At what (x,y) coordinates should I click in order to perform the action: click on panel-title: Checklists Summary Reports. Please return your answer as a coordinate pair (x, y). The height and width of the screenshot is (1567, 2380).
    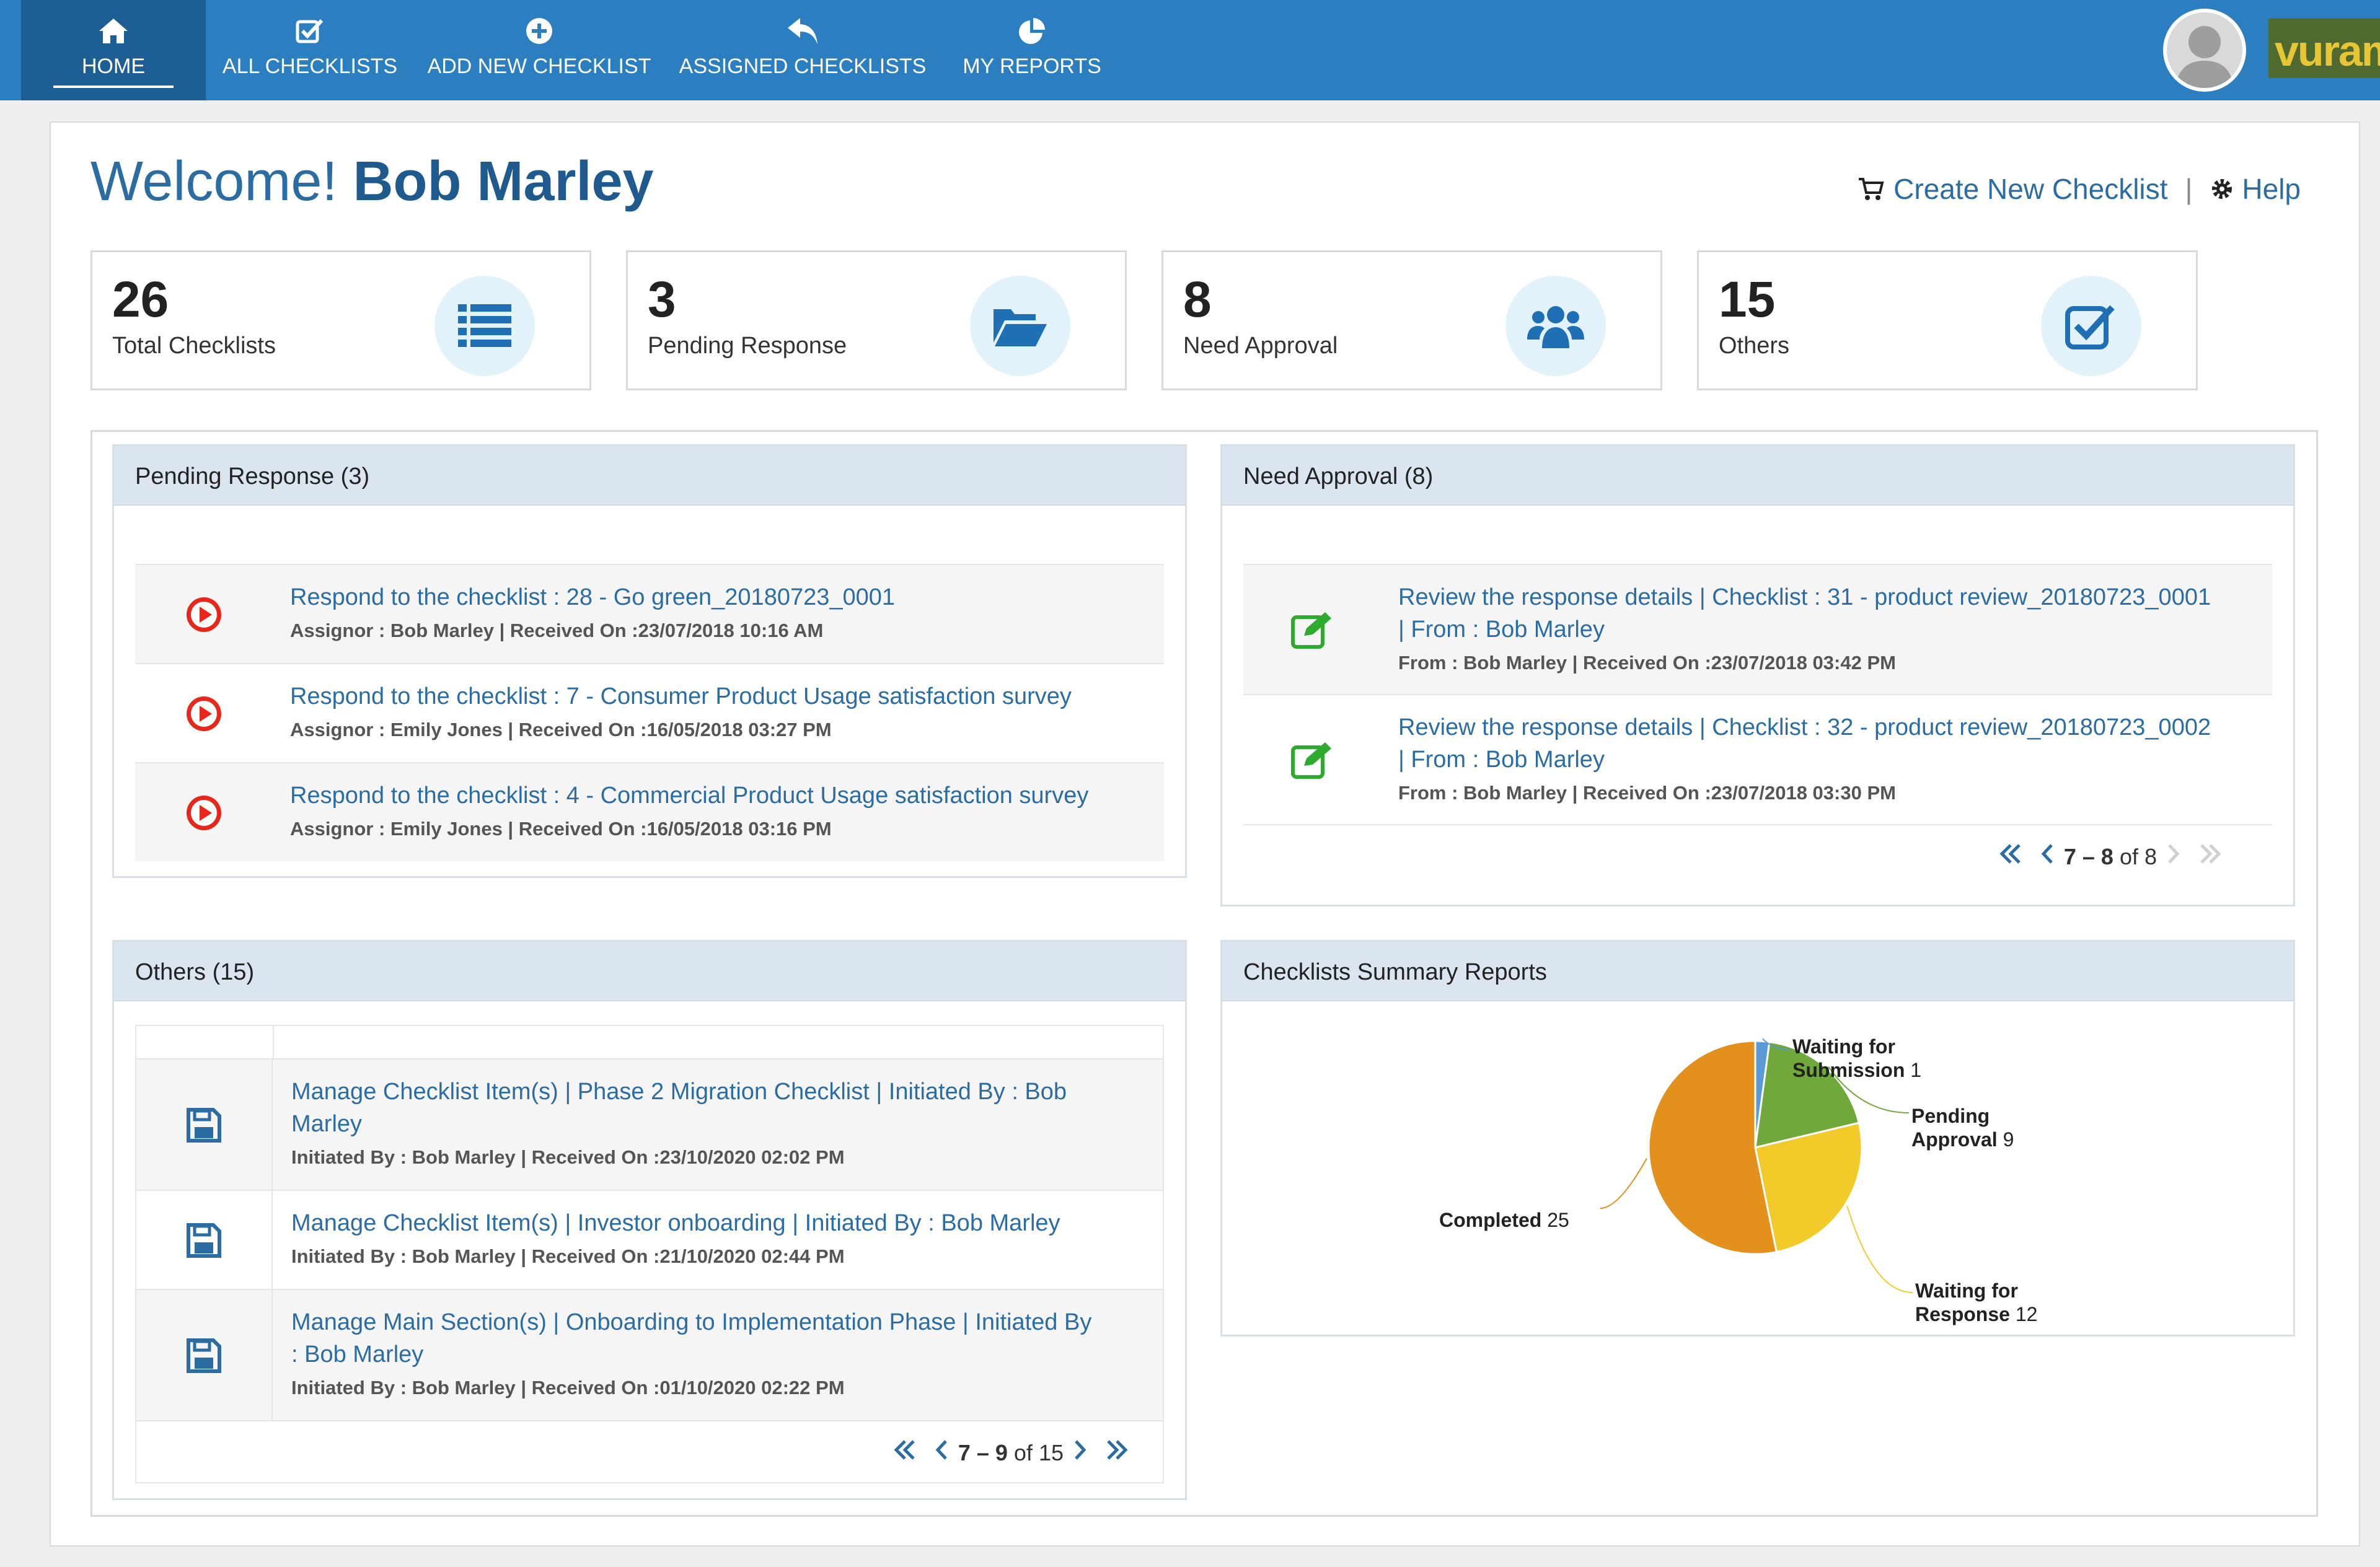
    Looking at the image, I should click on (1395, 972).